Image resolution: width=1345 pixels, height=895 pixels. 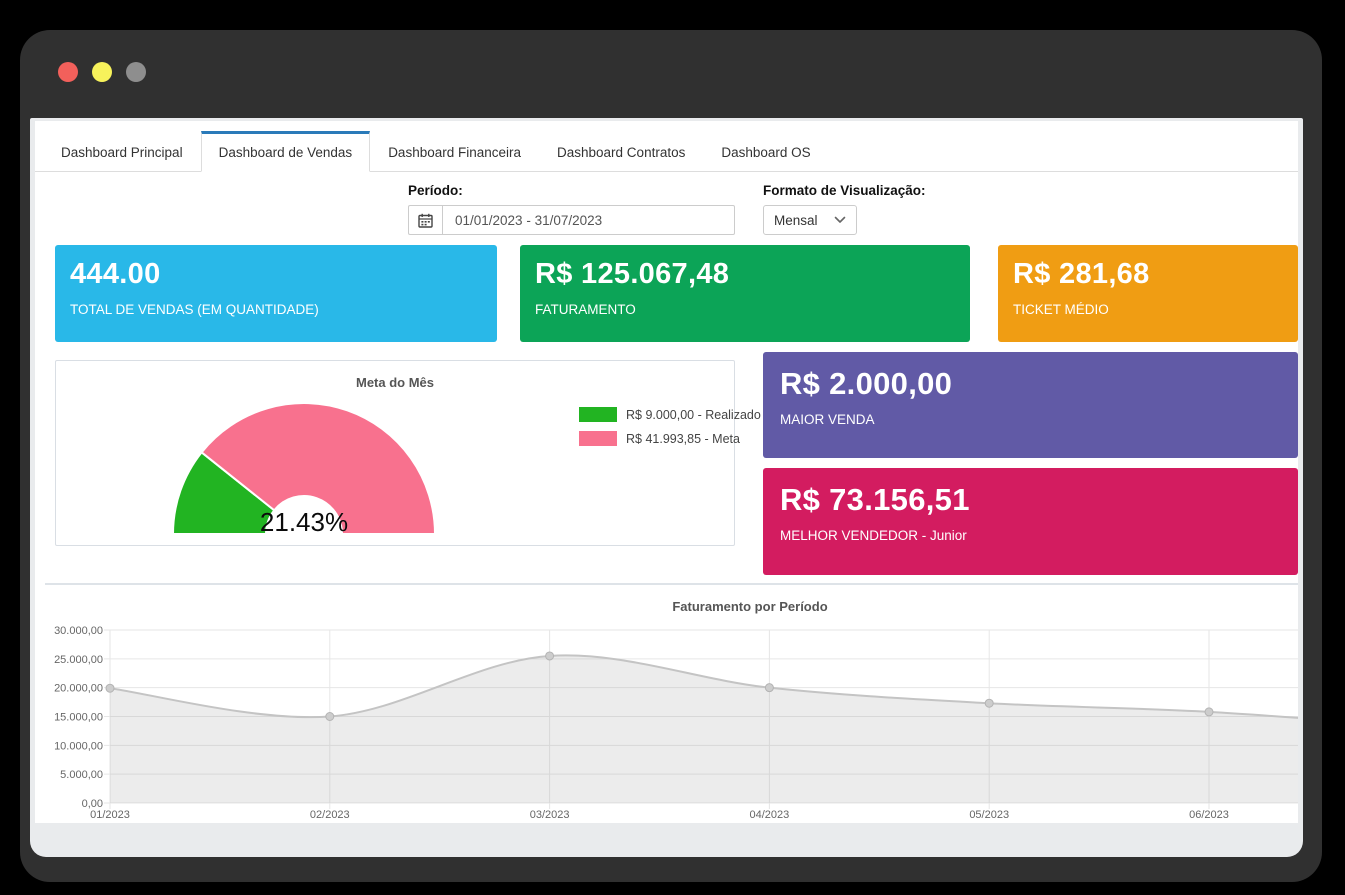 What do you see at coordinates (78, 746) in the screenshot?
I see `y-axis-label: 10.000,00` at bounding box center [78, 746].